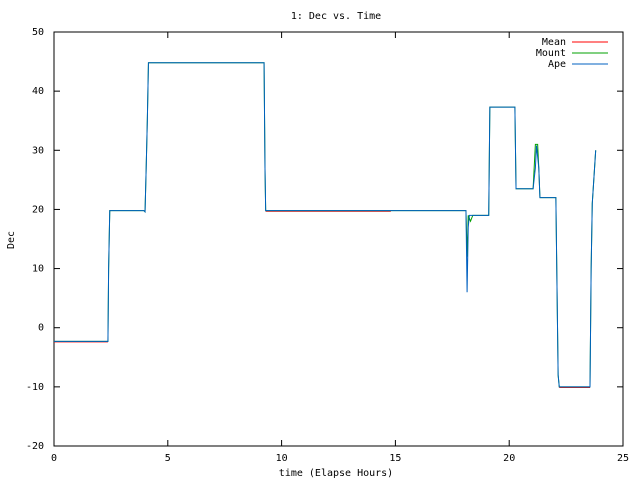 The width and height of the screenshot is (640, 480). I want to click on y-tick-label: 40, so click(38, 91).